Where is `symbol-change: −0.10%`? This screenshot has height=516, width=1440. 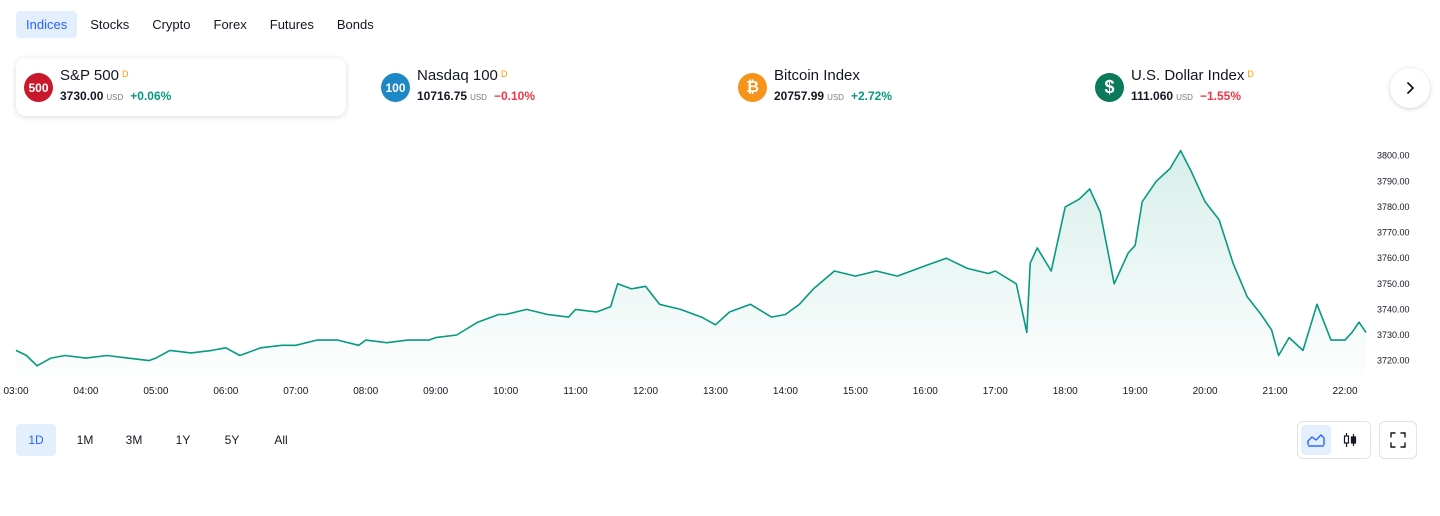
symbol-change: −0.10% is located at coordinates (514, 96).